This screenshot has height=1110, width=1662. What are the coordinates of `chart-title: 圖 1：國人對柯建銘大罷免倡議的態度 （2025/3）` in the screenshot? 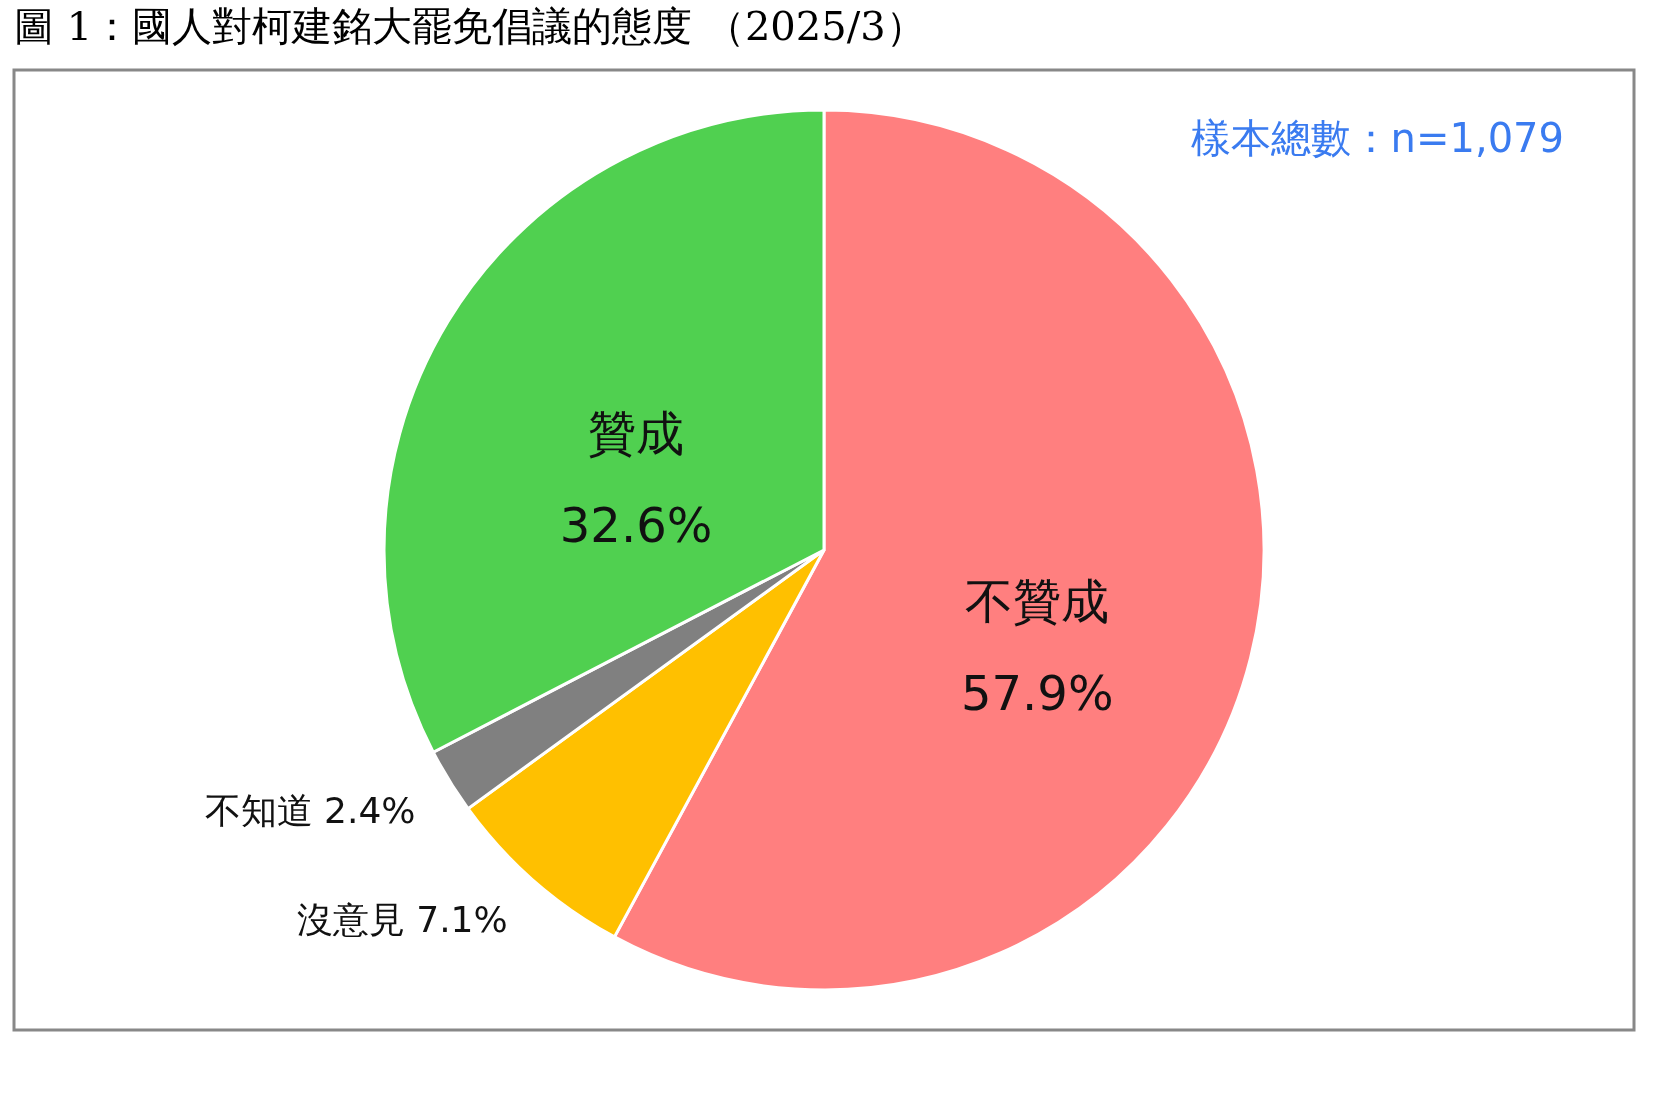 It's located at (470, 26).